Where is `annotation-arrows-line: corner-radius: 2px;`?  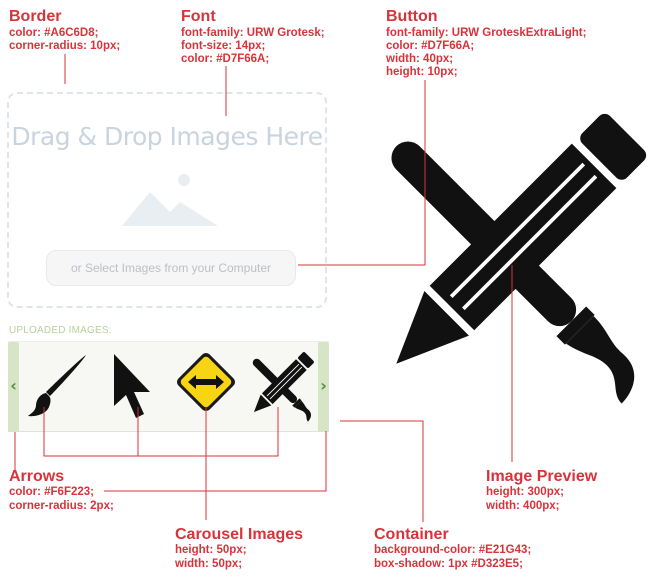 annotation-arrows-line: corner-radius: 2px; is located at coordinates (61, 506).